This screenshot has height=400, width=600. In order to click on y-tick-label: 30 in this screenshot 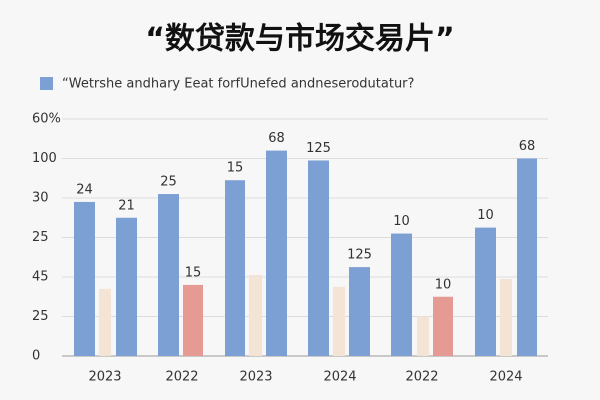, I will do `click(40, 198)`.